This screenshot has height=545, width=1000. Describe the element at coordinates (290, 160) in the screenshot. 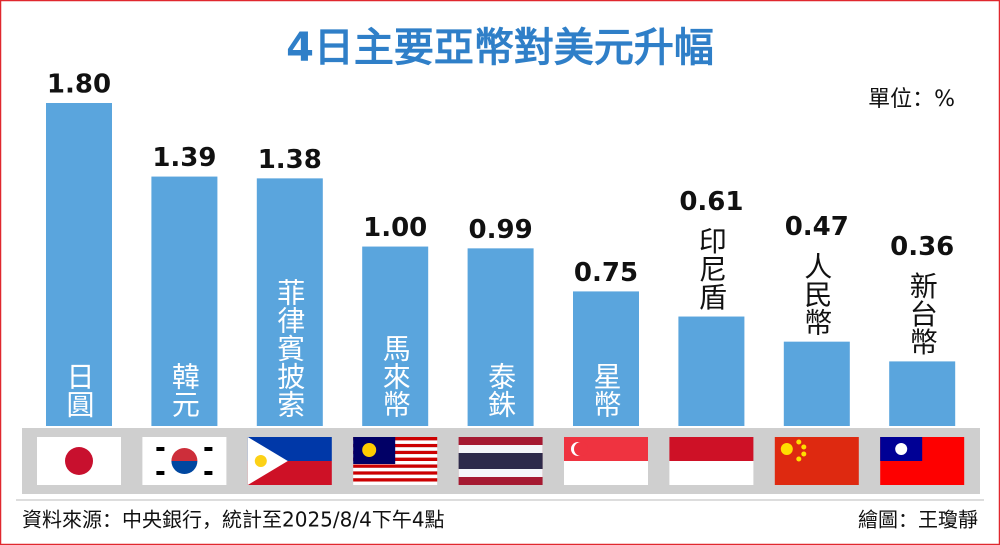

I see `value-label: 1.38` at that location.